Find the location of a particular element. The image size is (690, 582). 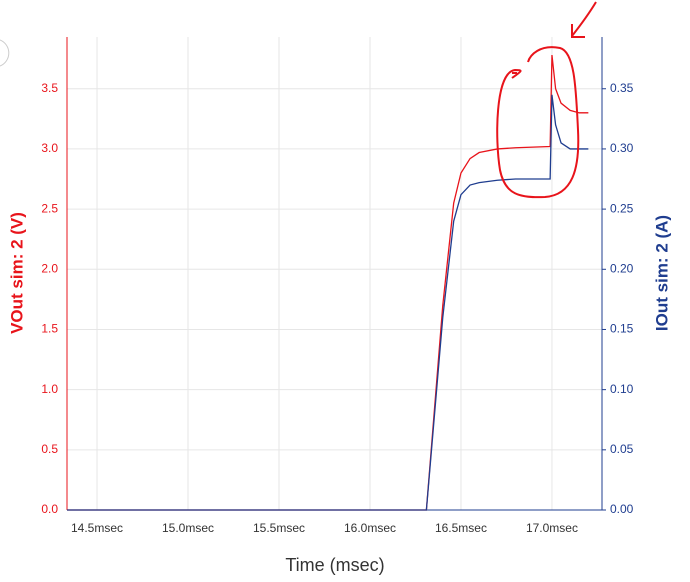

x-tick-label: 15.0msec is located at coordinates (188, 528).